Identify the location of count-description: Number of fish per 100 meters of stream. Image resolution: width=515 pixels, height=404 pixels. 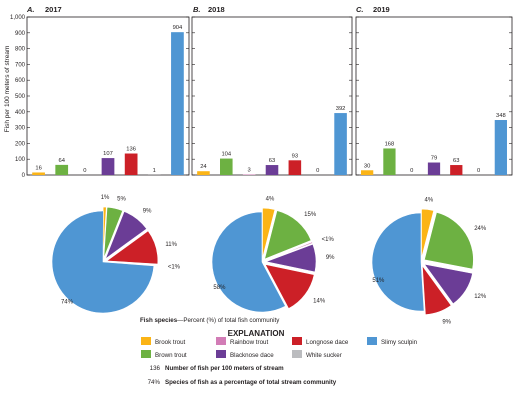
(224, 368).